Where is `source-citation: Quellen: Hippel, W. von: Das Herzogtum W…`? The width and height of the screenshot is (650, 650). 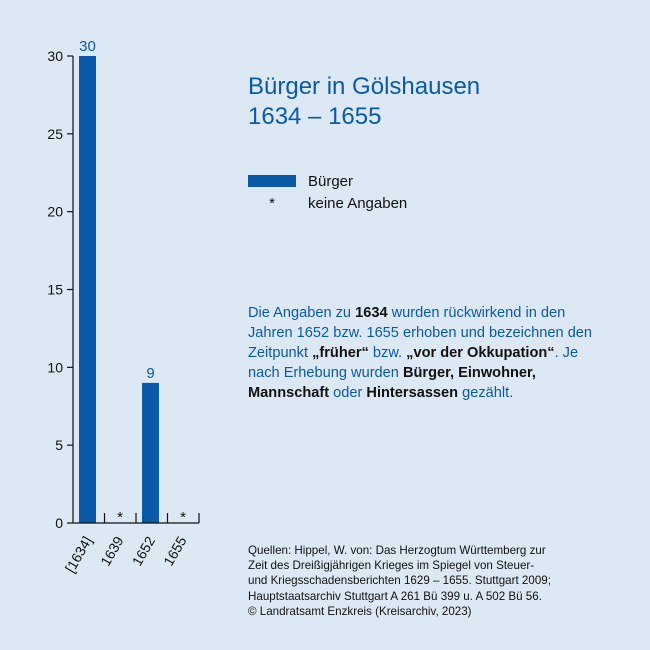 source-citation: Quellen: Hippel, W. von: Das Herzogtum W… is located at coordinates (420, 581).